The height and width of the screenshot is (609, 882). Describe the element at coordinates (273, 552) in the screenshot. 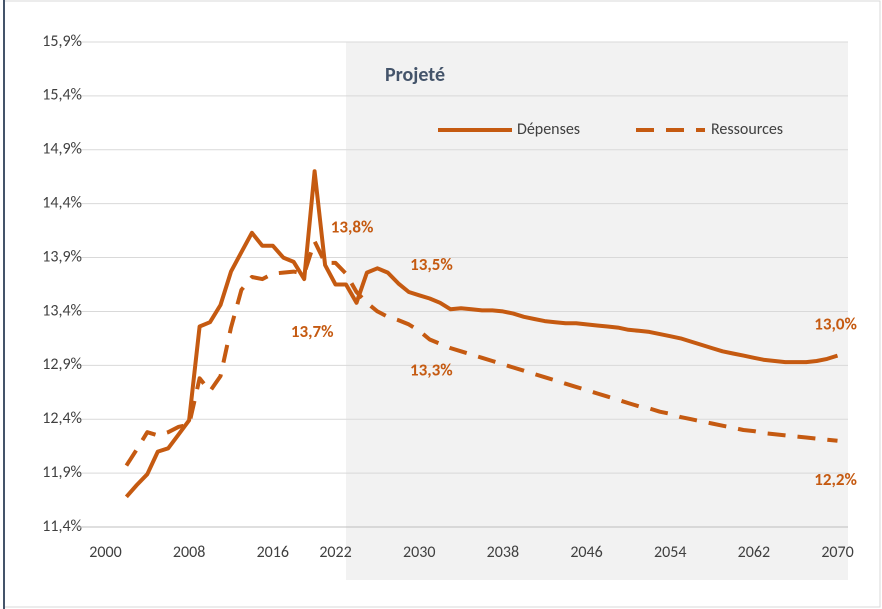

I see `x-tick-label: 2016` at that location.